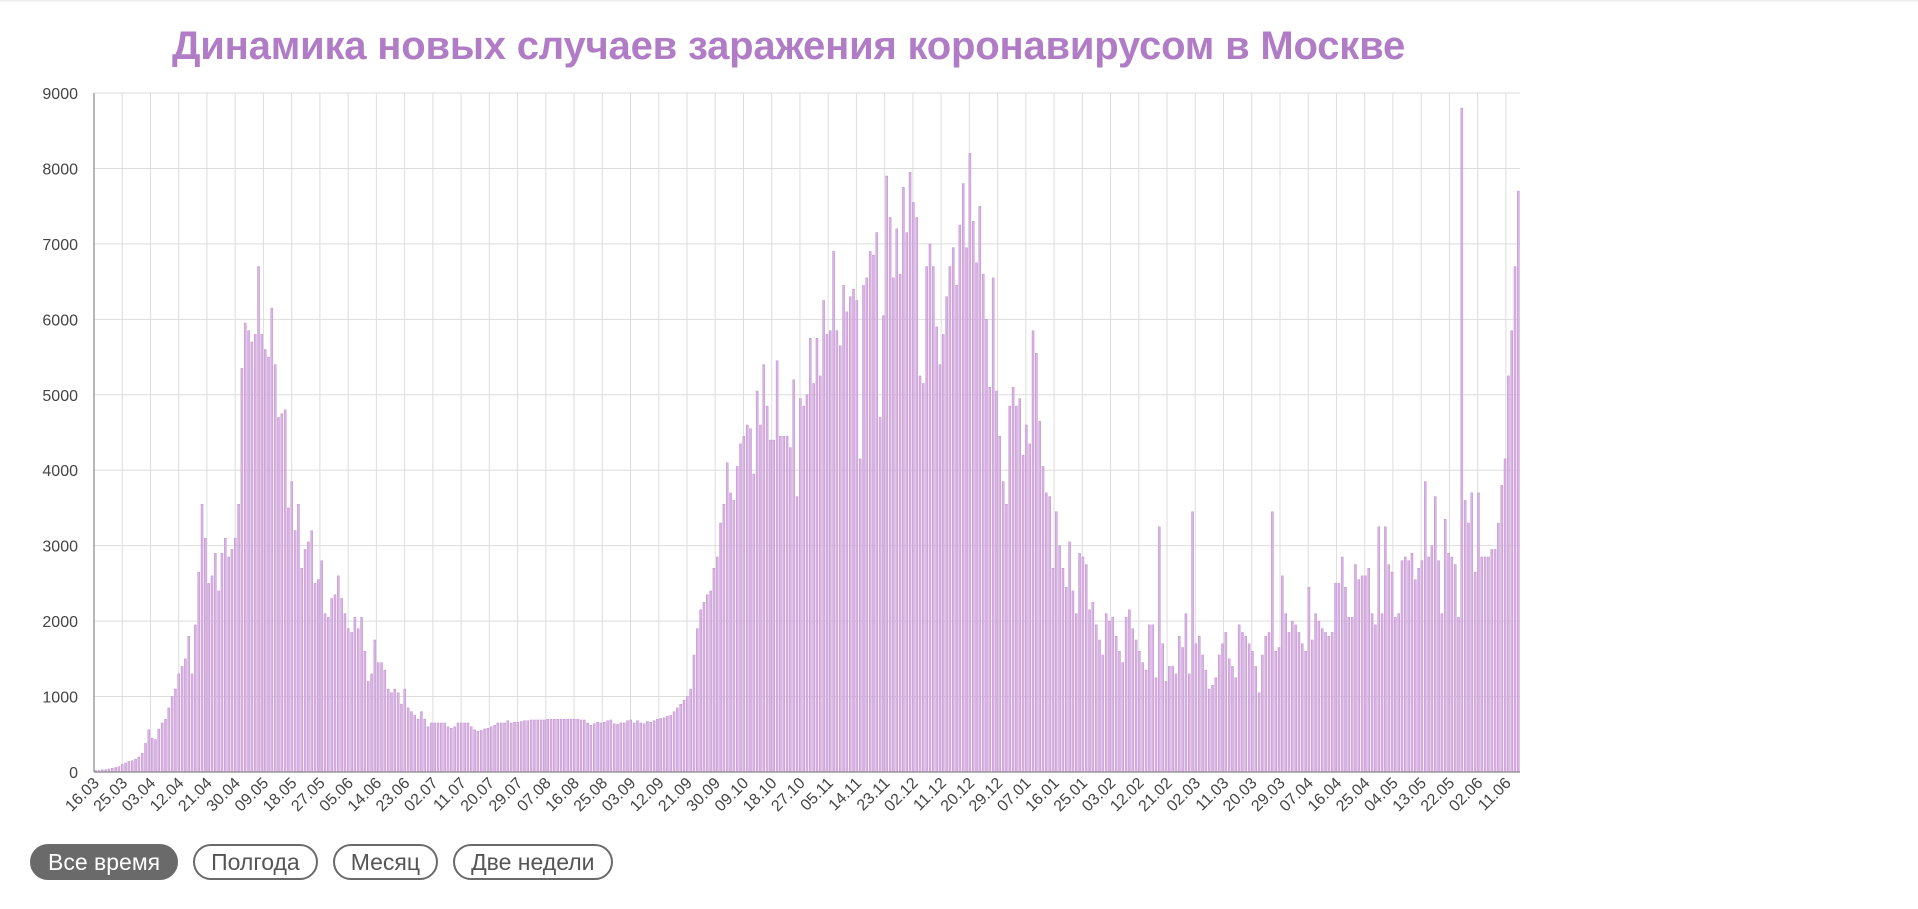 The image size is (1918, 909). What do you see at coordinates (385, 862) in the screenshot?
I see `range-button-month: Месяц` at bounding box center [385, 862].